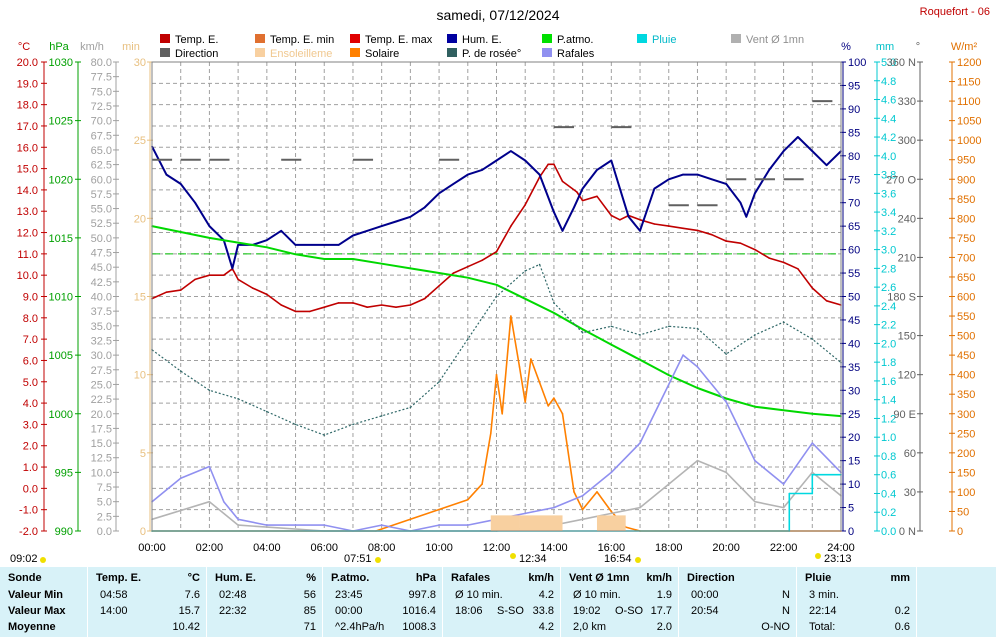 The width and height of the screenshot is (996, 637). I want to click on stats-time: 02:48, so click(233, 595).